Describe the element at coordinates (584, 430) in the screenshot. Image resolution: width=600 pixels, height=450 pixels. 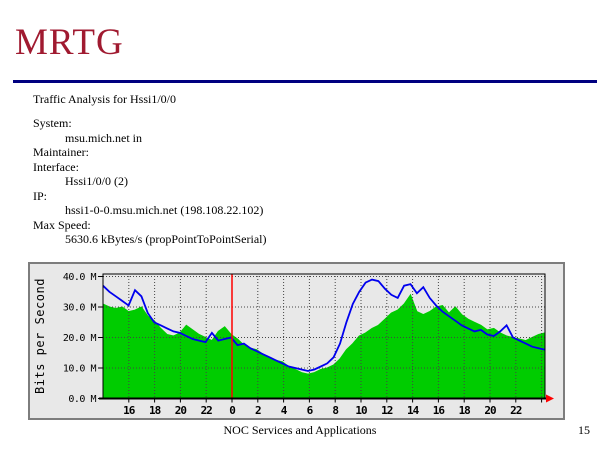
I see `page-number: 15` at that location.